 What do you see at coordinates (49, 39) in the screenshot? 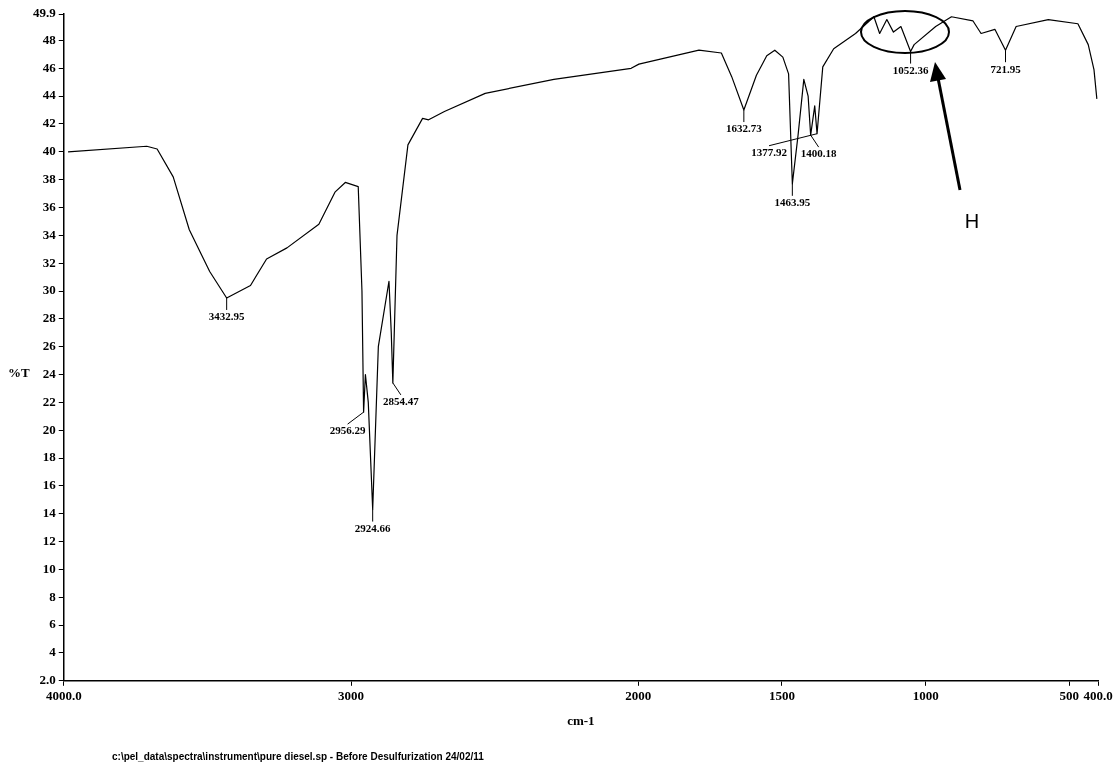
I see `y-tick-label: 48` at bounding box center [49, 39].